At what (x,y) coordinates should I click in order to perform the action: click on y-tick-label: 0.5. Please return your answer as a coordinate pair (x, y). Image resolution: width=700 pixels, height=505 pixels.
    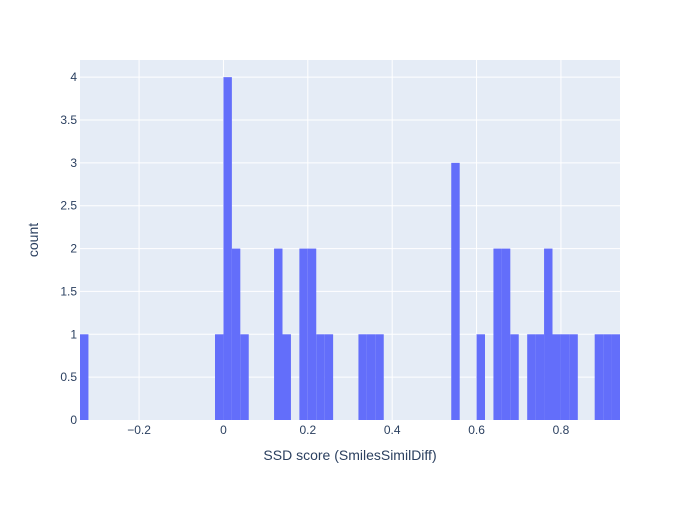
    Looking at the image, I should click on (68, 377).